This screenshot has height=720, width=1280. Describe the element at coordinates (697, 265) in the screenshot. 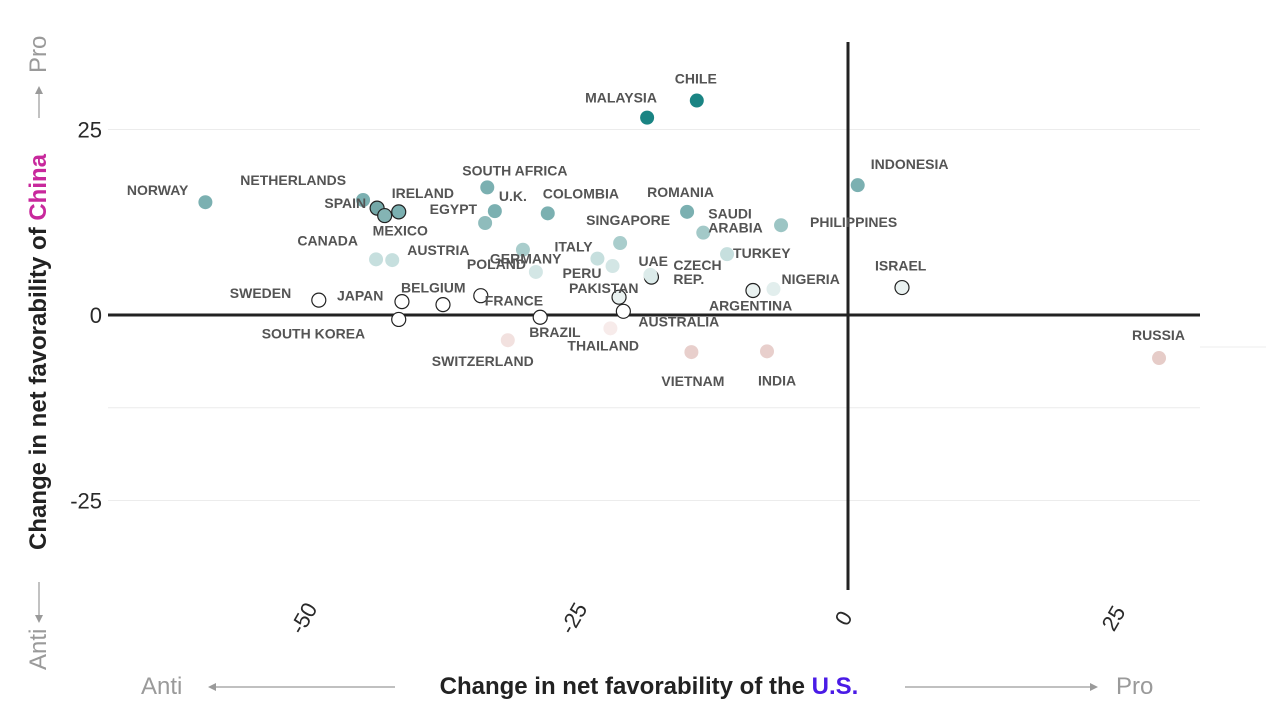

I see `point-label-line: CZECH` at that location.